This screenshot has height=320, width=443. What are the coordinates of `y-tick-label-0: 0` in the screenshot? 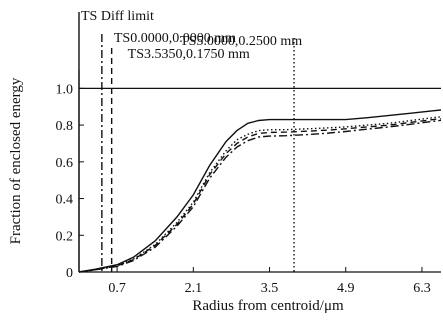 It's located at (69, 273).